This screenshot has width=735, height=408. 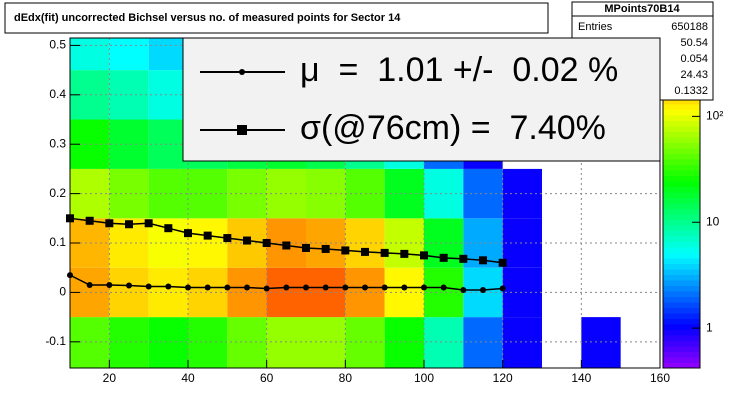 I want to click on stats-value: 0.054, so click(x=694, y=59).